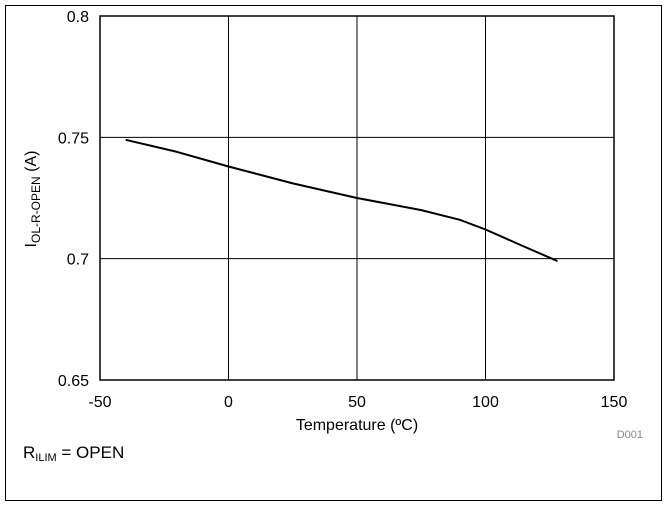  What do you see at coordinates (228, 402) in the screenshot?
I see `x-tick-label: 0` at bounding box center [228, 402].